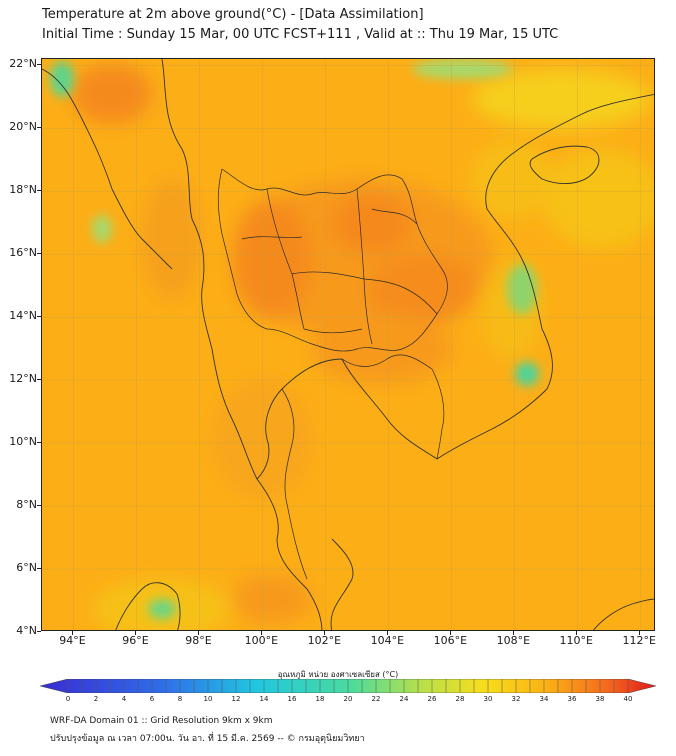 Image resolution: width=676 pixels, height=756 pixels. What do you see at coordinates (460, 699) in the screenshot?
I see `colorbar-tick-label: 28` at bounding box center [460, 699].